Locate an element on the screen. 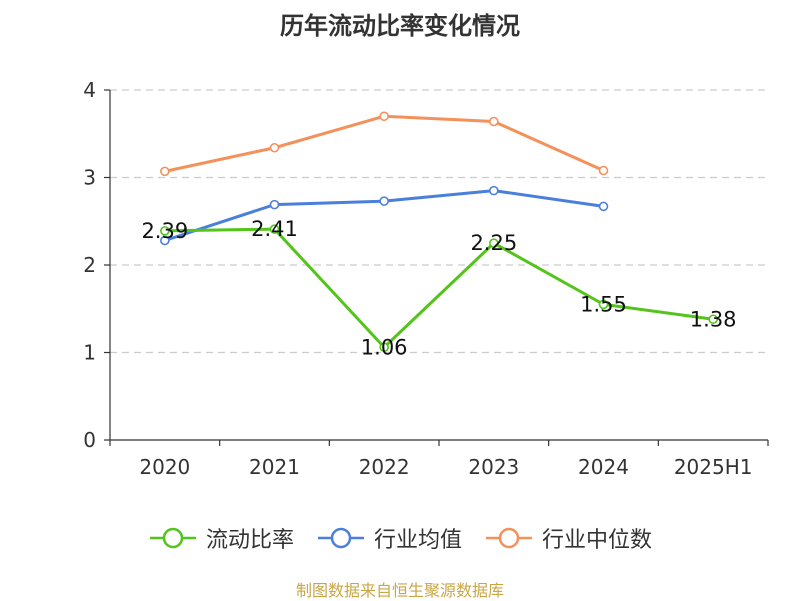 This screenshot has height=601, width=800. legend-item: 流动比率 is located at coordinates (221, 538).